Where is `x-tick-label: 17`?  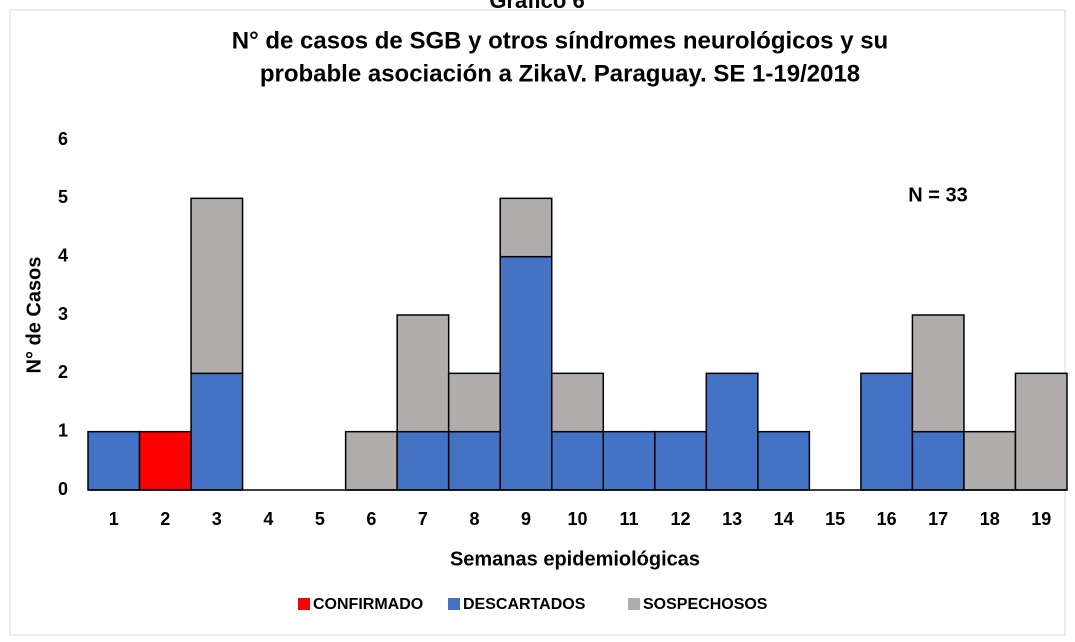 x-tick-label: 17 is located at coordinates (938, 519).